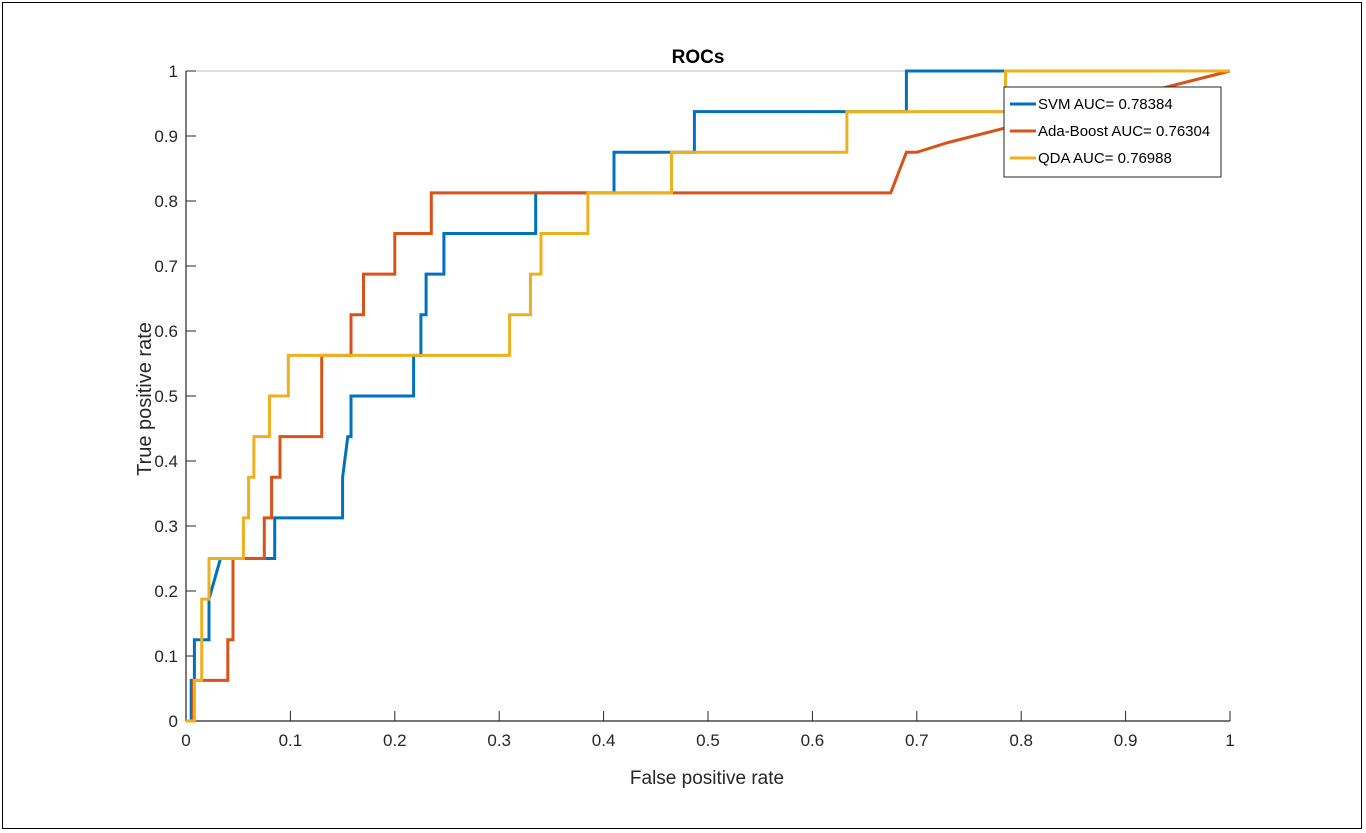 The width and height of the screenshot is (1366, 833). Describe the element at coordinates (395, 740) in the screenshot. I see `x-tick-label: 0.2` at that location.